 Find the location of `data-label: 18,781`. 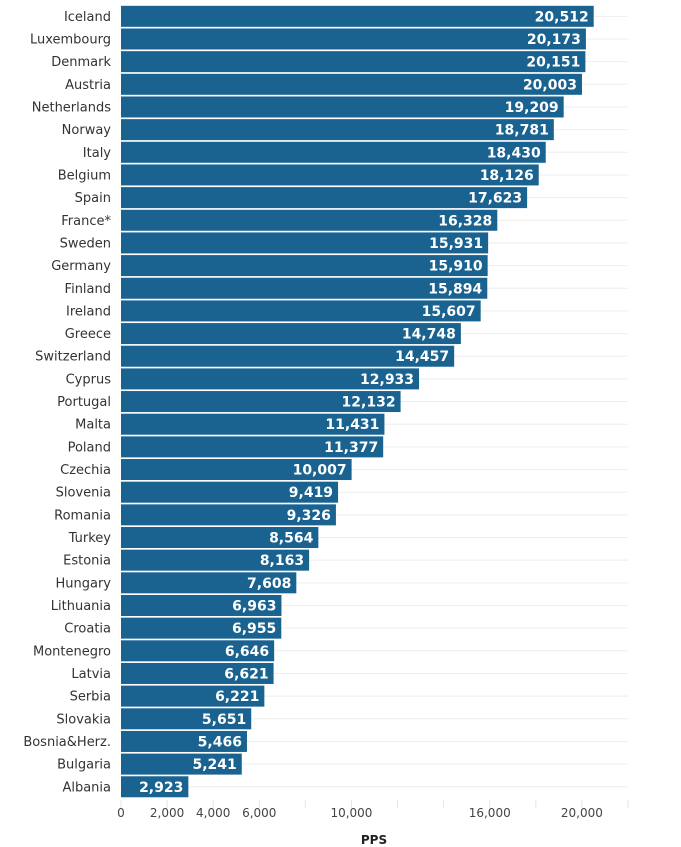

data-label: 18,781 is located at coordinates (522, 131).